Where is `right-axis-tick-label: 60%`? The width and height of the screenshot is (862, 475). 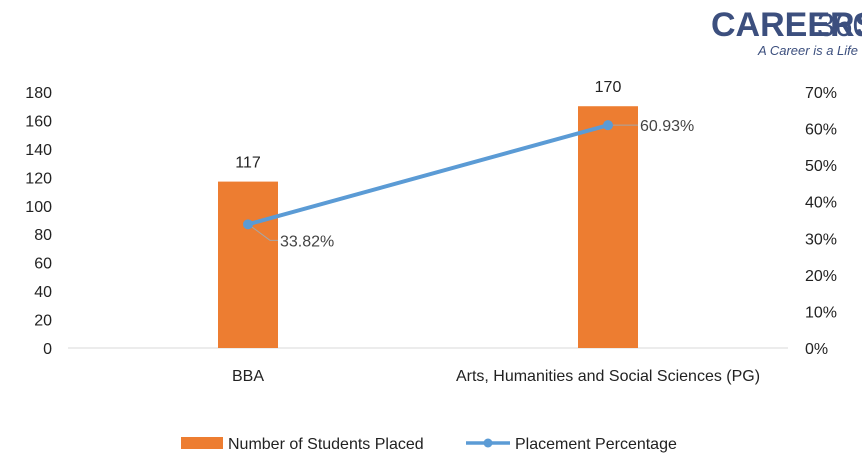 right-axis-tick-label: 60% is located at coordinates (821, 130).